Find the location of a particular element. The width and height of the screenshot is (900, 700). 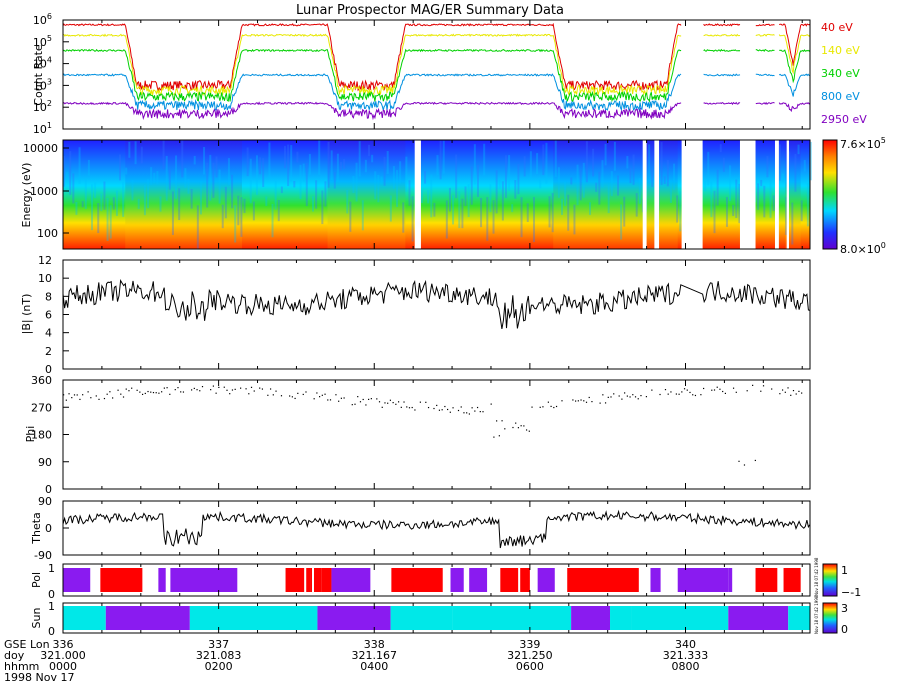

sun-ylabel: Sun is located at coordinates (36, 618).